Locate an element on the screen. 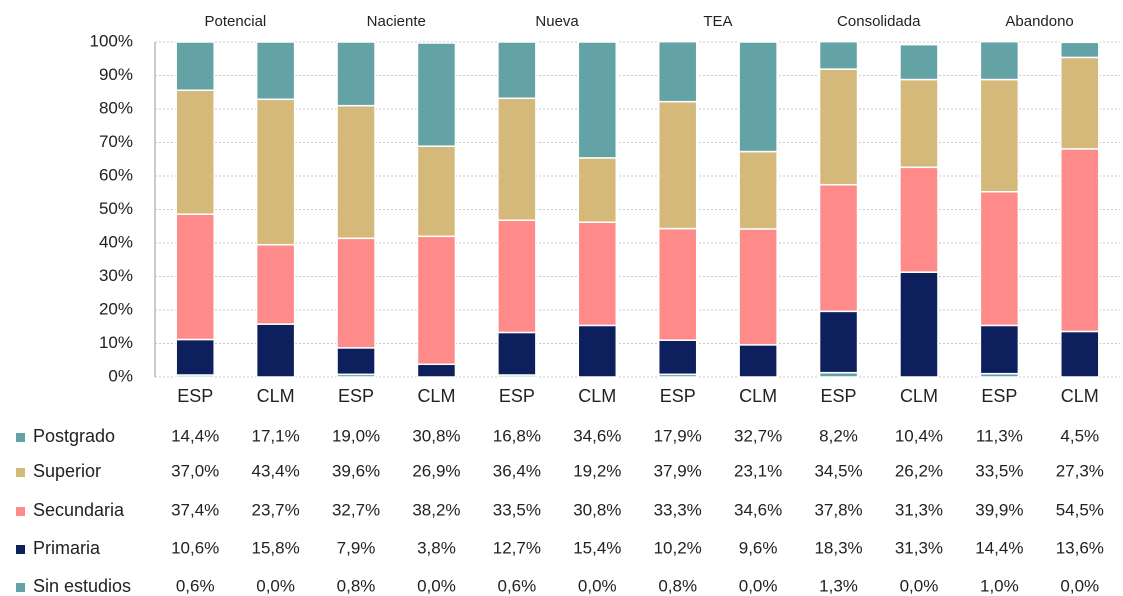  y-tick-label: 0% is located at coordinates (120, 375).